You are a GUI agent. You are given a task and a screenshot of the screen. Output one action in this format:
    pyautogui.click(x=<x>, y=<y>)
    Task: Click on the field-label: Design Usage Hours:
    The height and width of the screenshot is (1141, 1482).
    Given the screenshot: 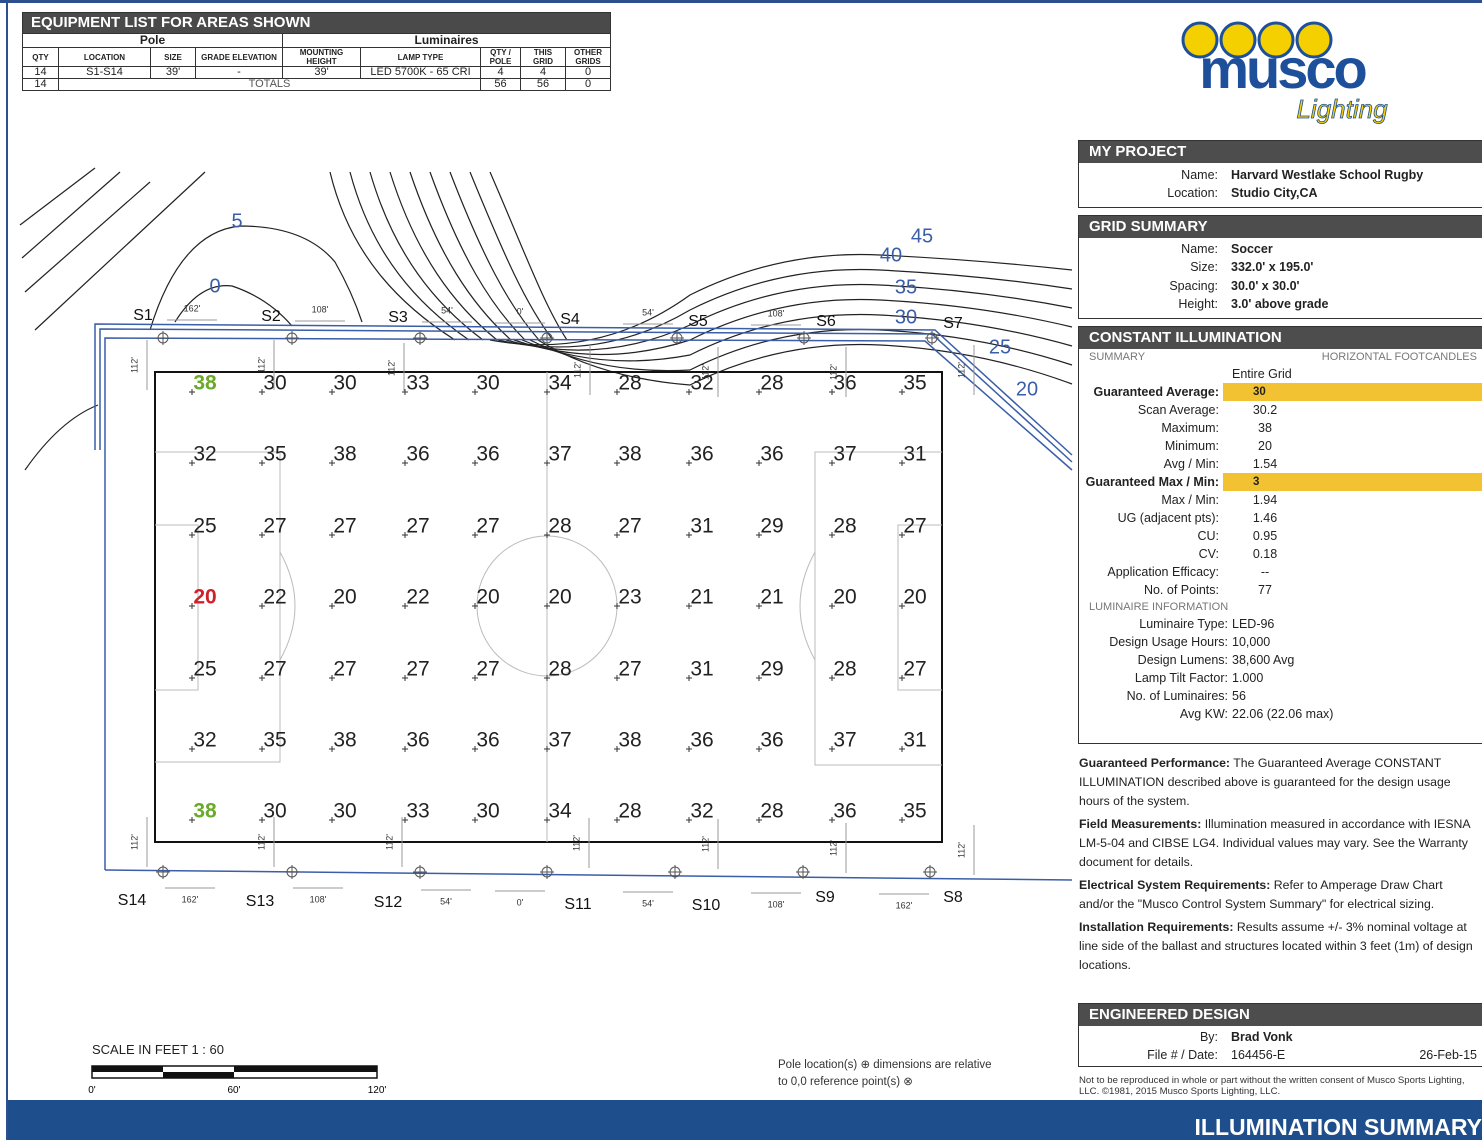 What is the action you would take?
    pyautogui.click(x=1168, y=642)
    